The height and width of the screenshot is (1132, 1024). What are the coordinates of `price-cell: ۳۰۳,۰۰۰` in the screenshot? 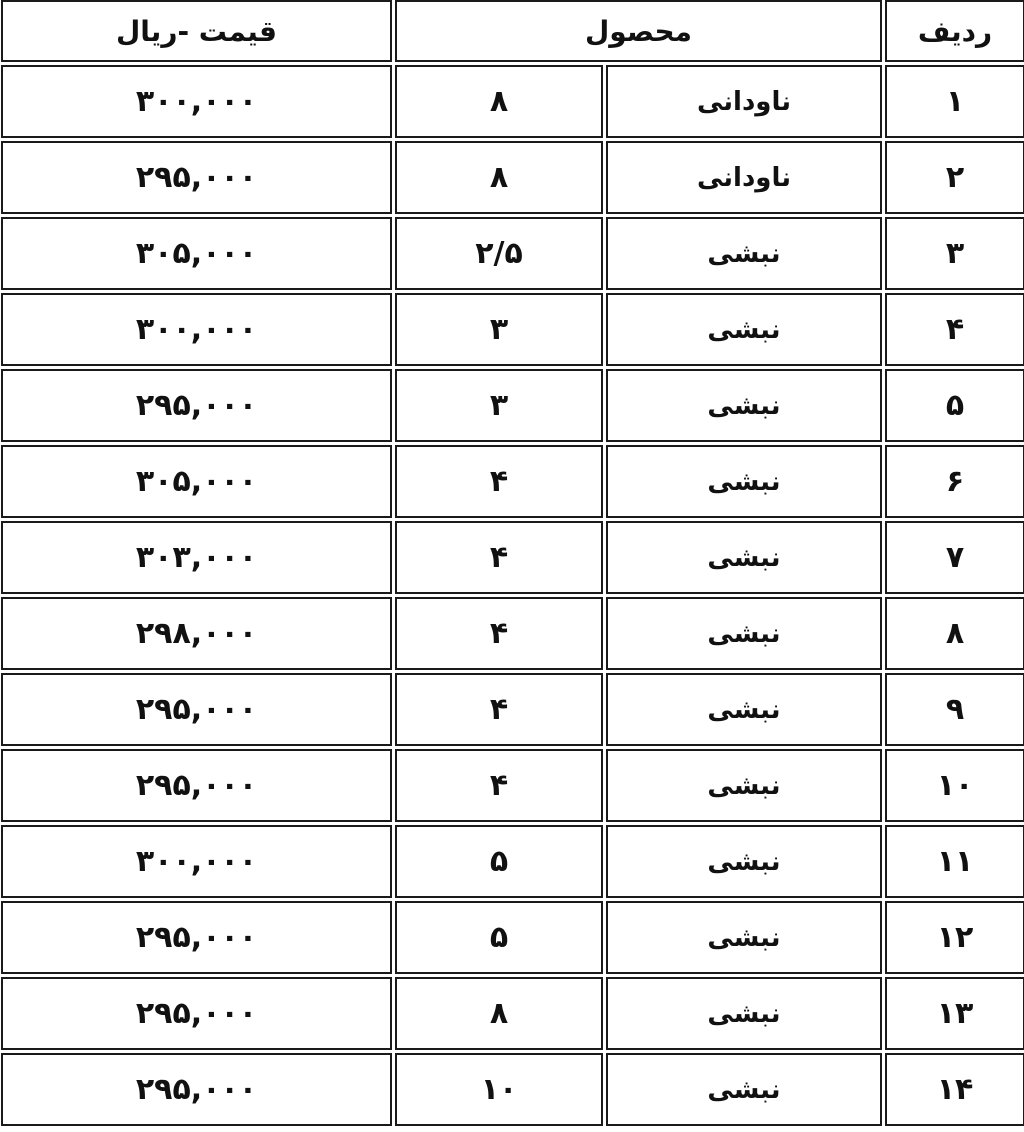 It's located at (196, 557).